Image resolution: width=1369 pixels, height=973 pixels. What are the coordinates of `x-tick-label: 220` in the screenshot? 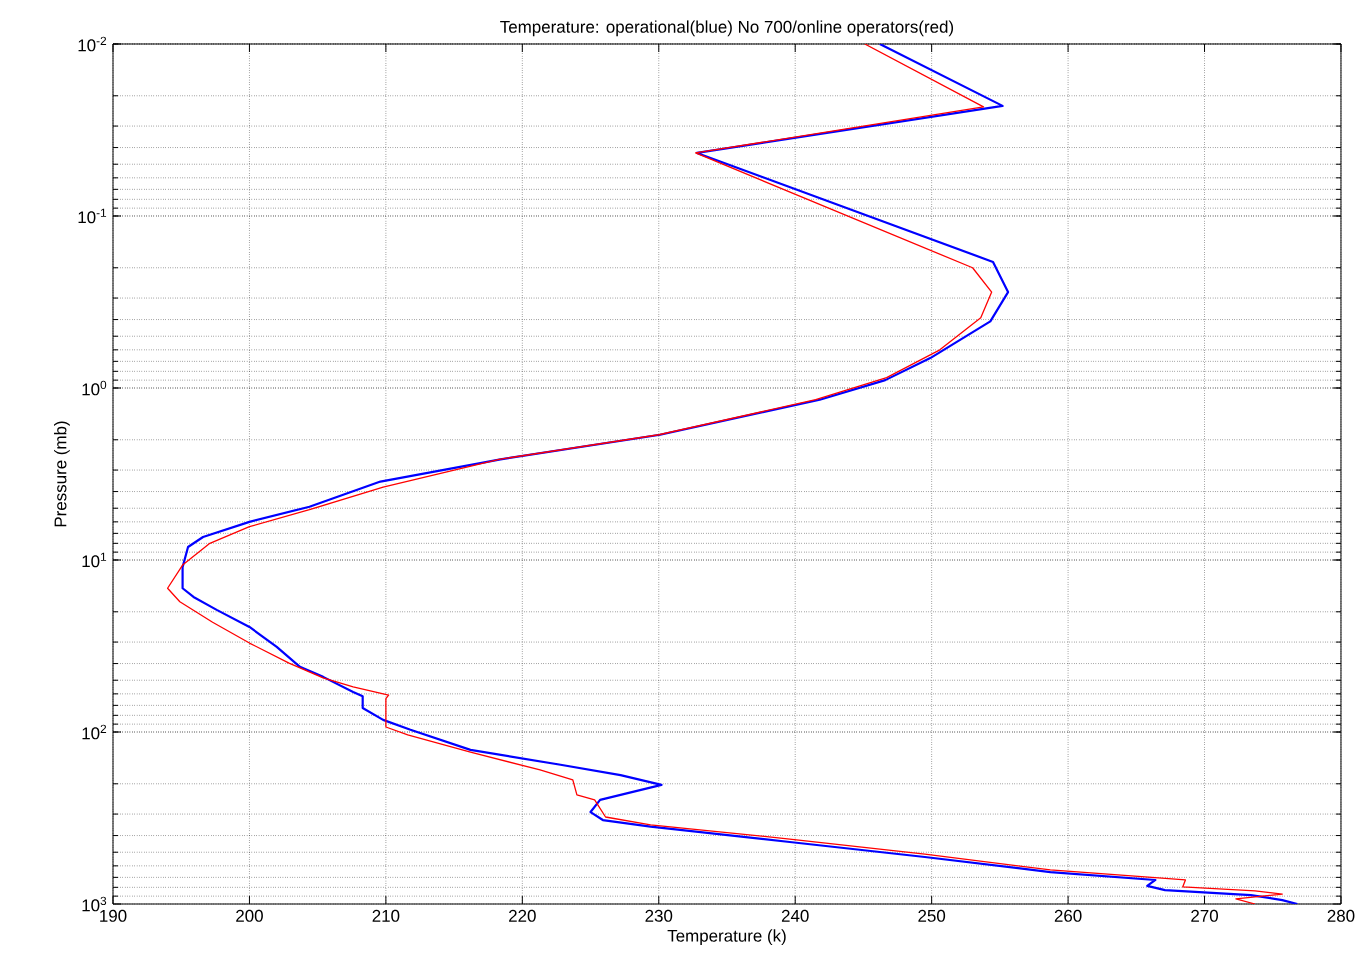 It's located at (522, 915).